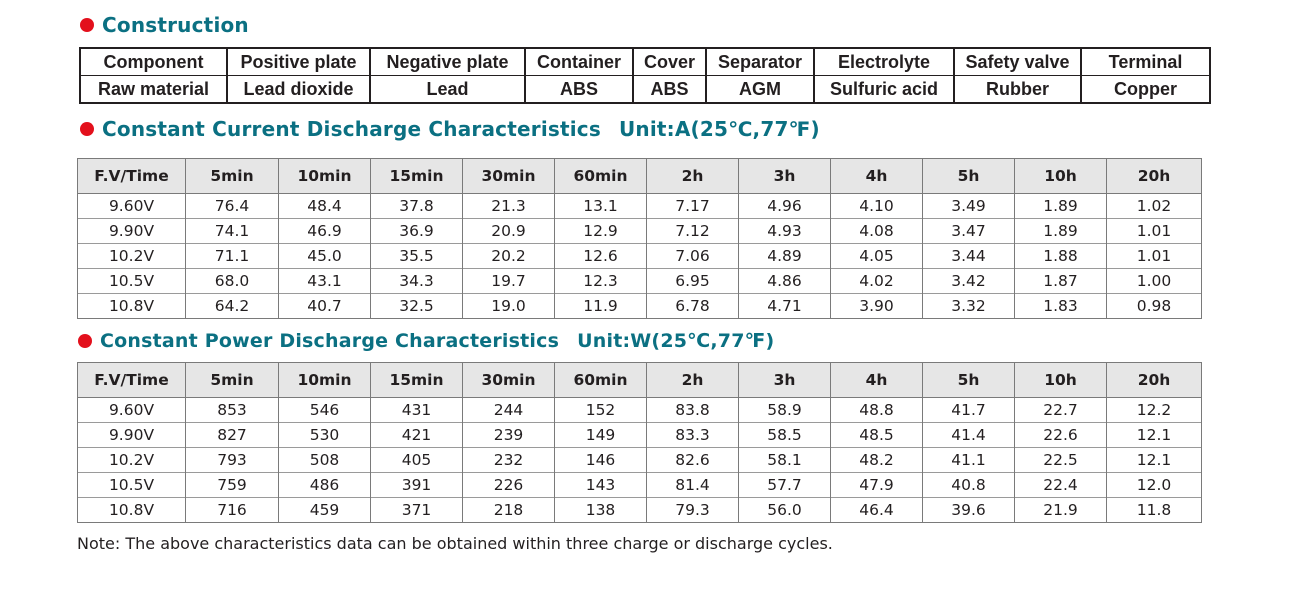 This screenshot has height=611, width=1294. Describe the element at coordinates (298, 61) in the screenshot. I see `table-cell: Positive plate` at that location.